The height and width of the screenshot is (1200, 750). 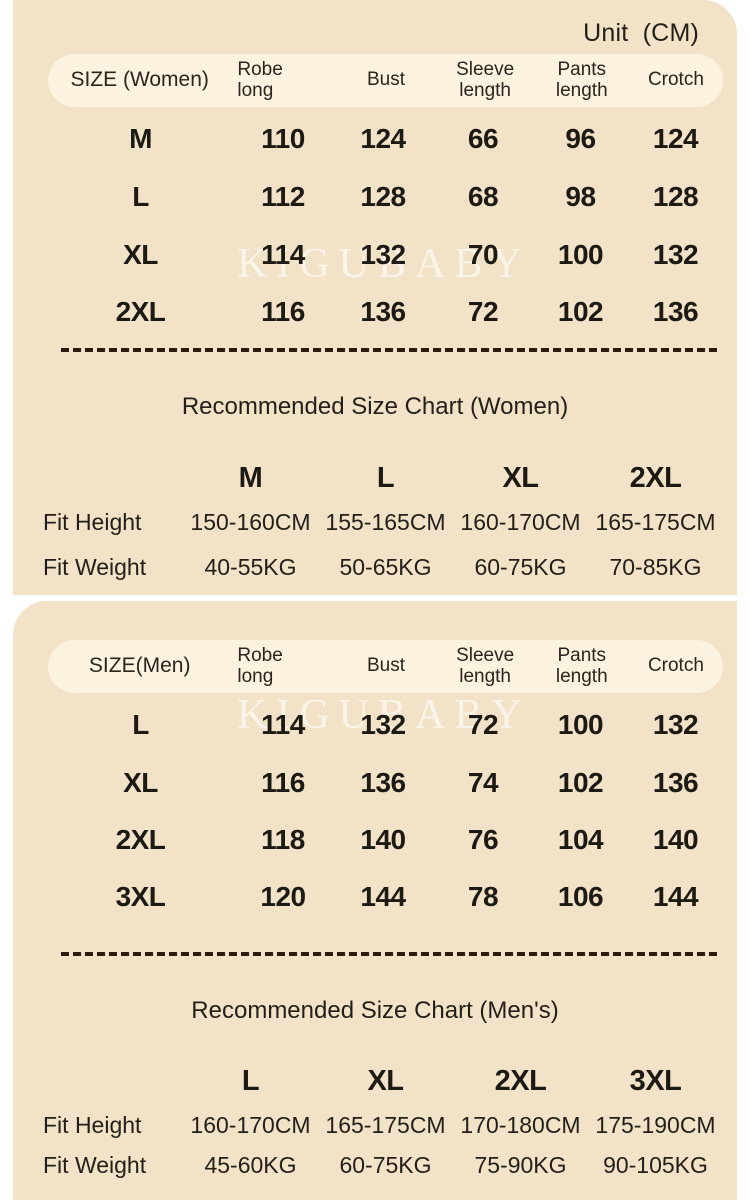 What do you see at coordinates (283, 896) in the screenshot?
I see `cell-robe-long: 120` at bounding box center [283, 896].